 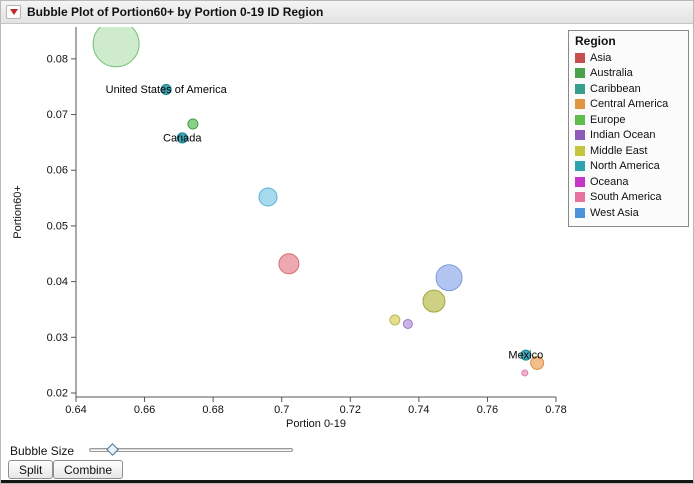 I want to click on slider-track, so click(x=191, y=450).